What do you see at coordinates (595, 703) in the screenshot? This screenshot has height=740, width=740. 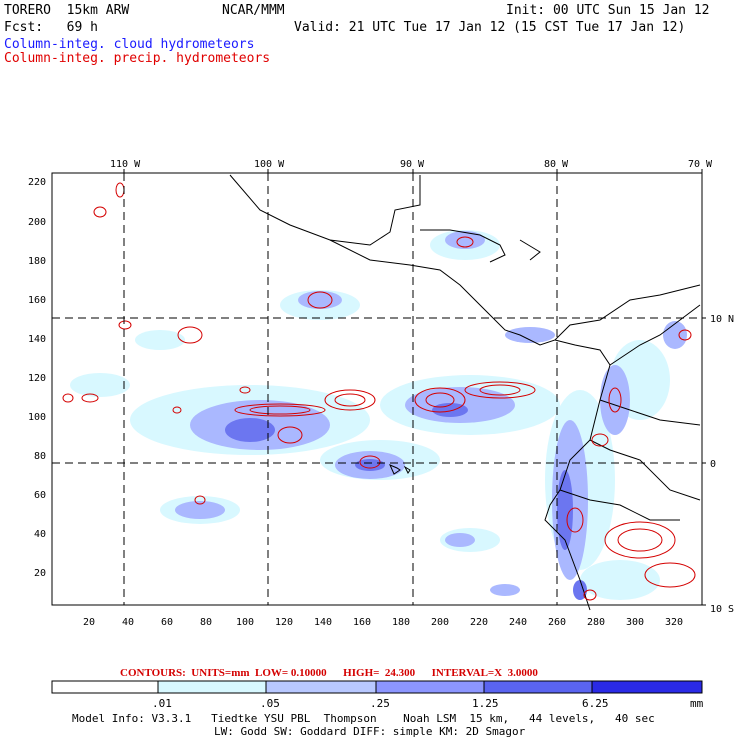 I see `colorbar-label: 6.25` at bounding box center [595, 703].